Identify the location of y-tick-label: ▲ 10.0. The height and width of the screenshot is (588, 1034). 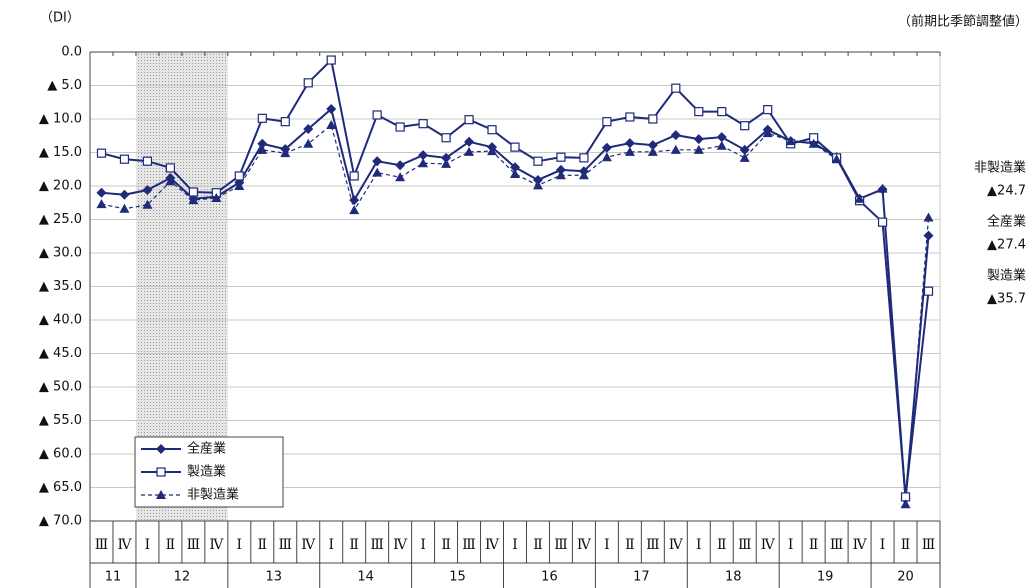
(60, 119).